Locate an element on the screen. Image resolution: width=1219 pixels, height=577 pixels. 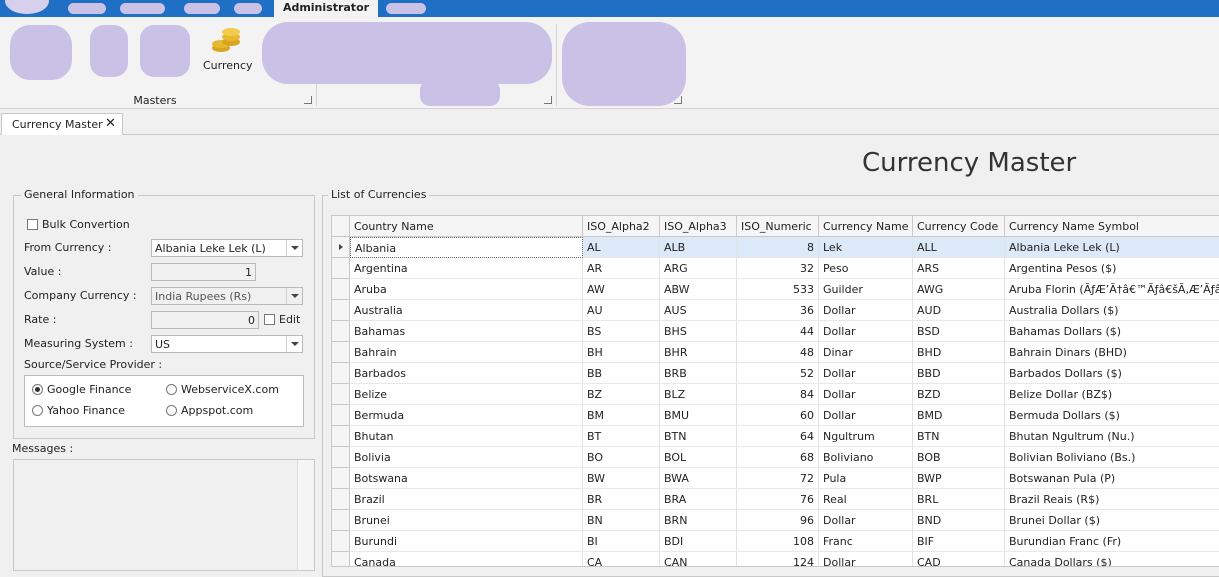
app-button is located at coordinates (27, 7).